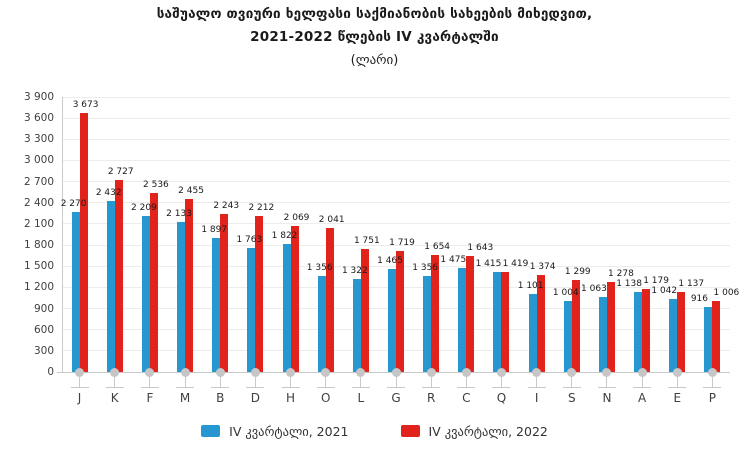 The image size is (749, 453). Describe the element at coordinates (374, 431) in the screenshot. I see `legend: IV კვარტალი, 2021 IV კვარტალი, 2022` at that location.